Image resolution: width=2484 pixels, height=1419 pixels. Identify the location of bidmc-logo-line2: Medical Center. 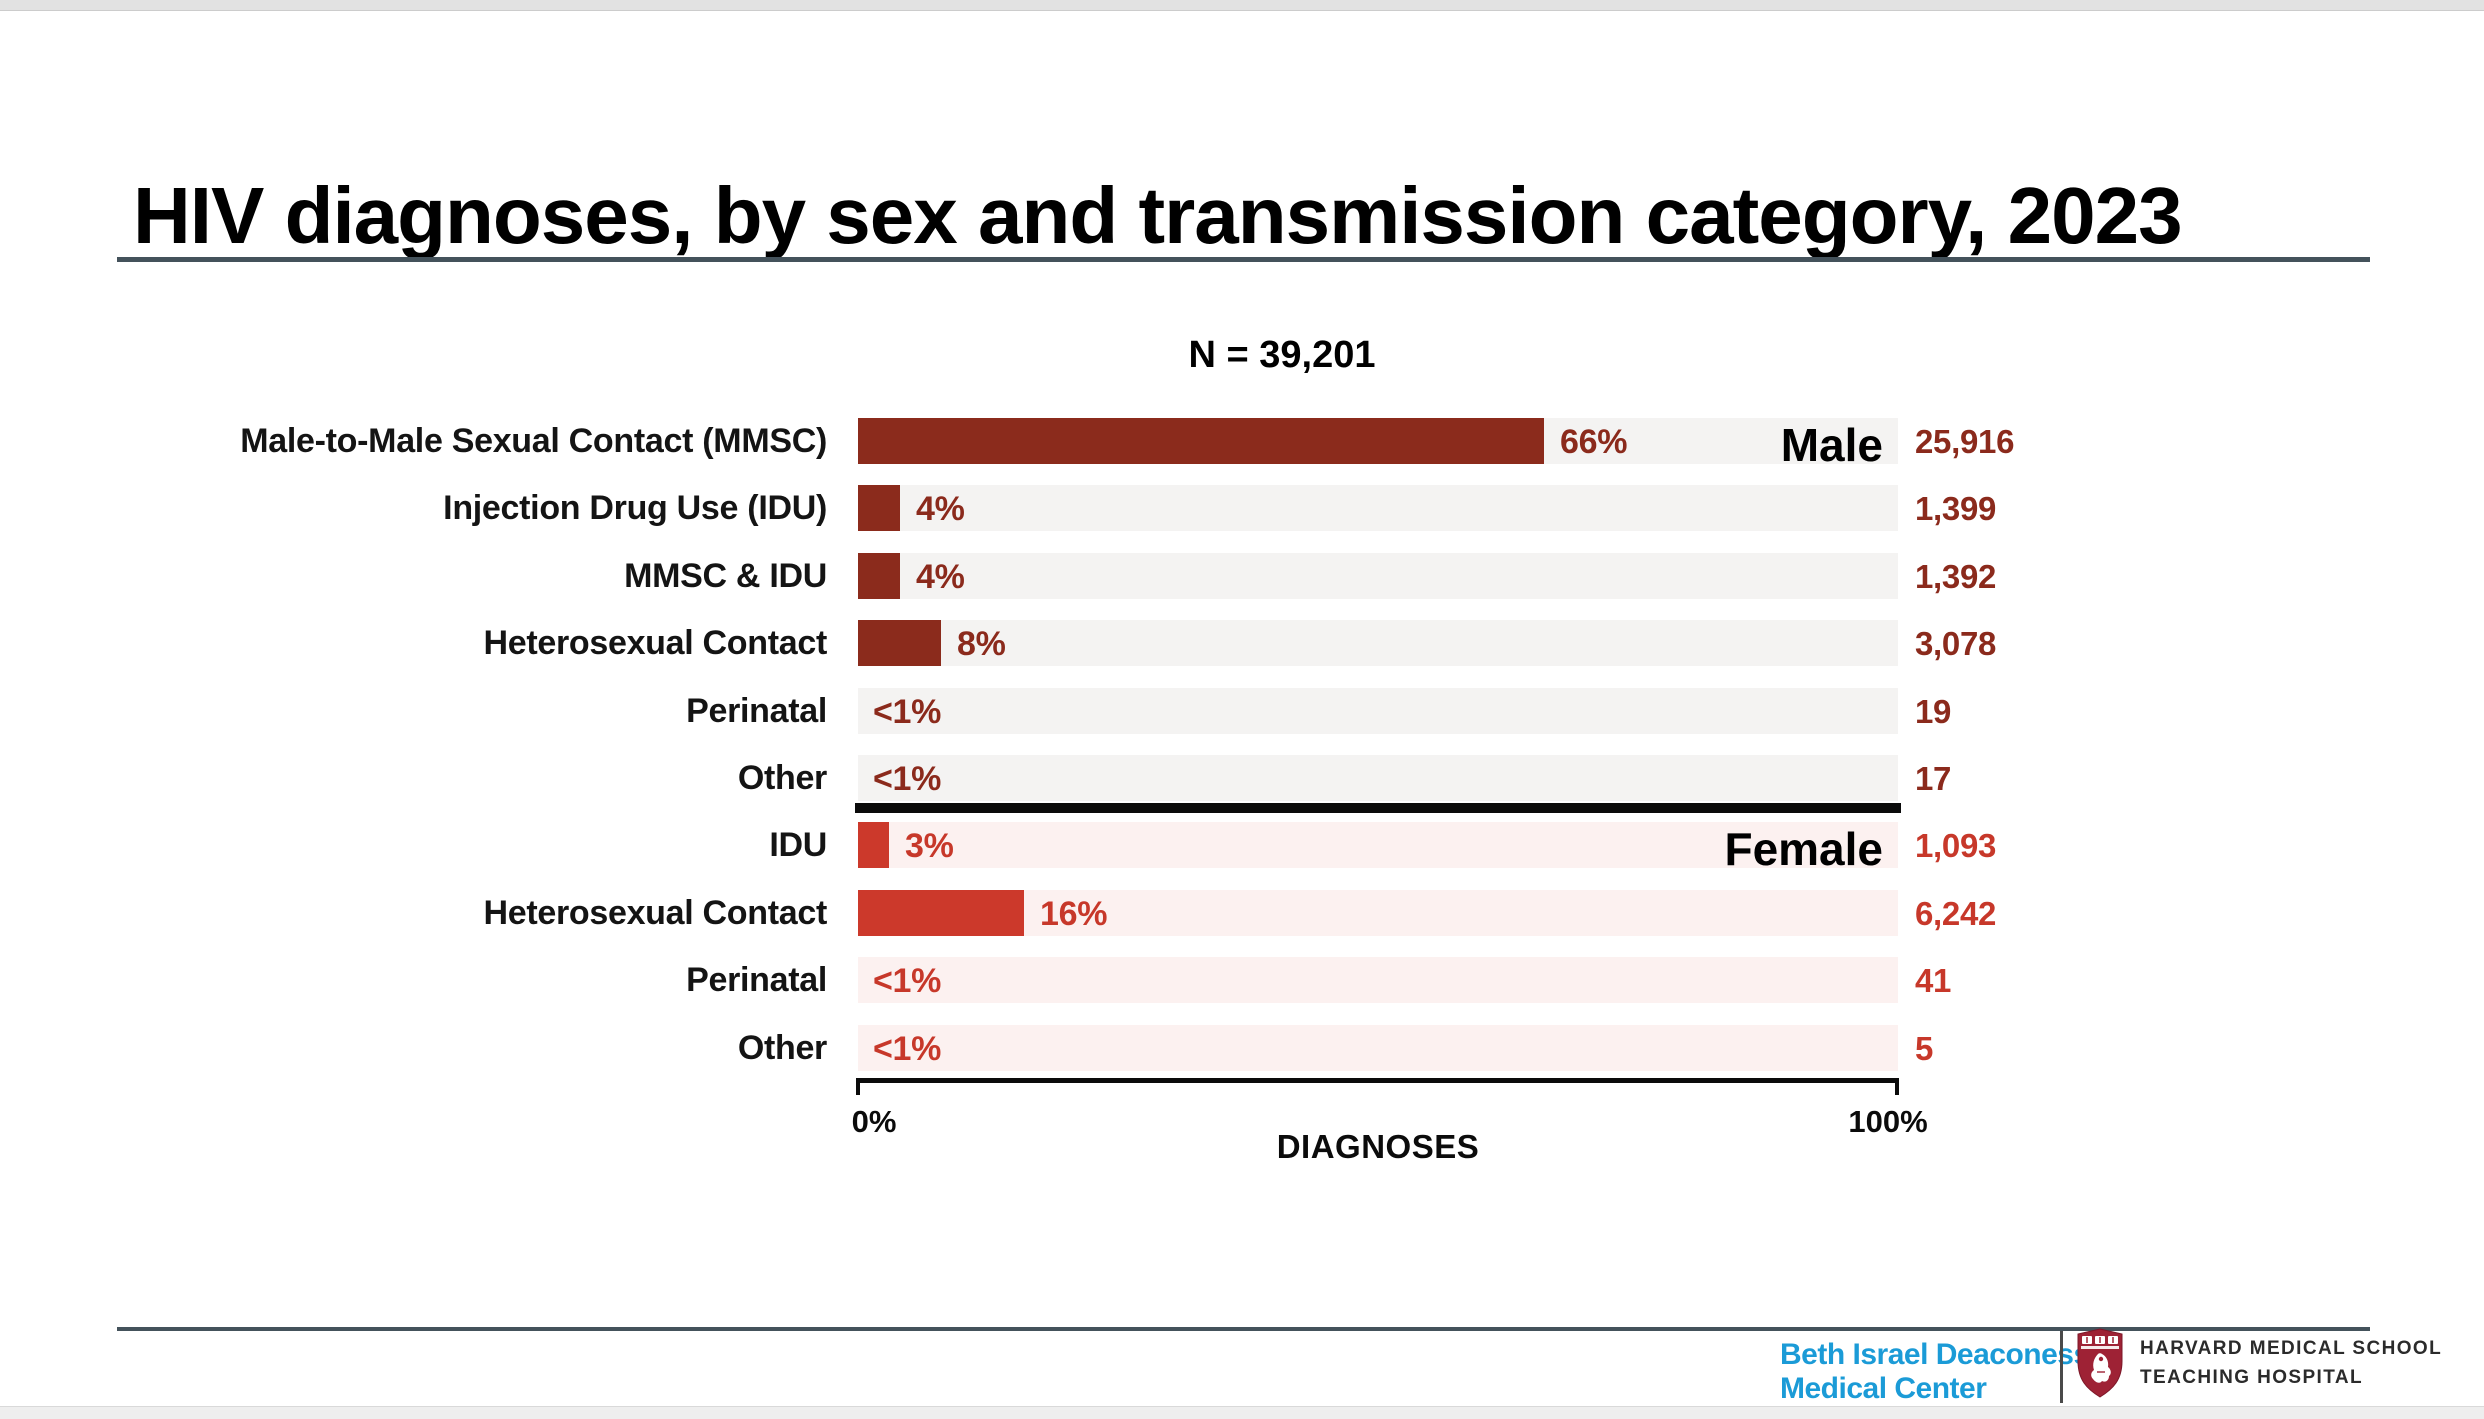
(1883, 1388).